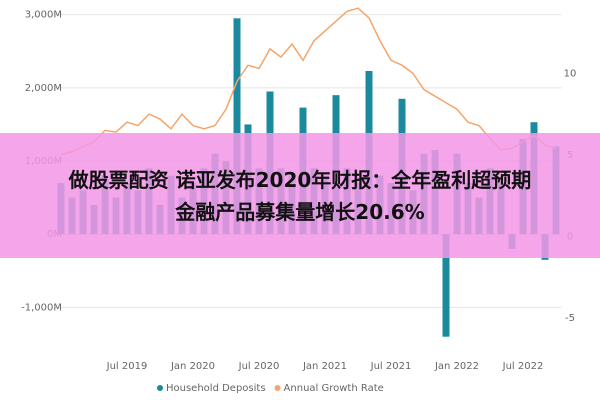 The width and height of the screenshot is (600, 400). What do you see at coordinates (216, 388) in the screenshot?
I see `legend-label: Household Deposits` at bounding box center [216, 388].